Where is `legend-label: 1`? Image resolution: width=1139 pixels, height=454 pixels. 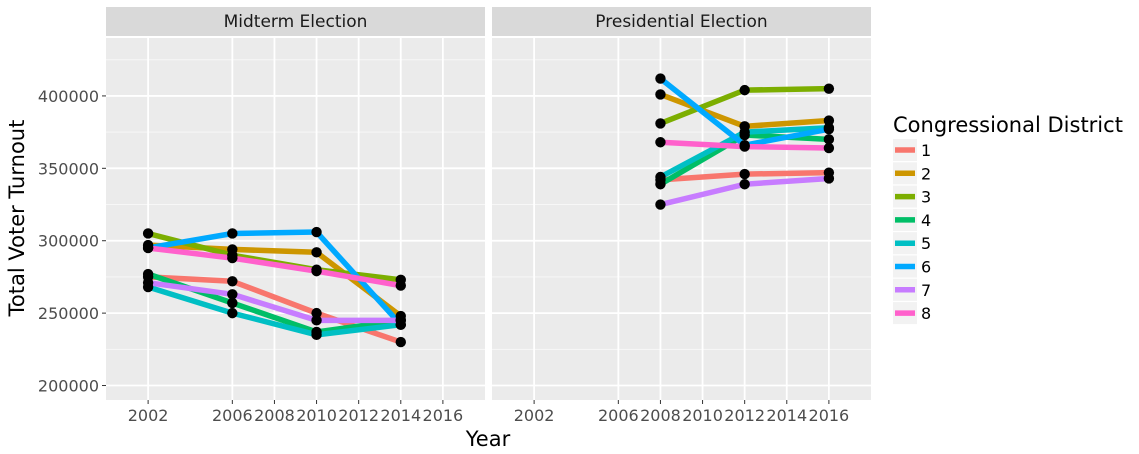 legend-label: 1 is located at coordinates (926, 150).